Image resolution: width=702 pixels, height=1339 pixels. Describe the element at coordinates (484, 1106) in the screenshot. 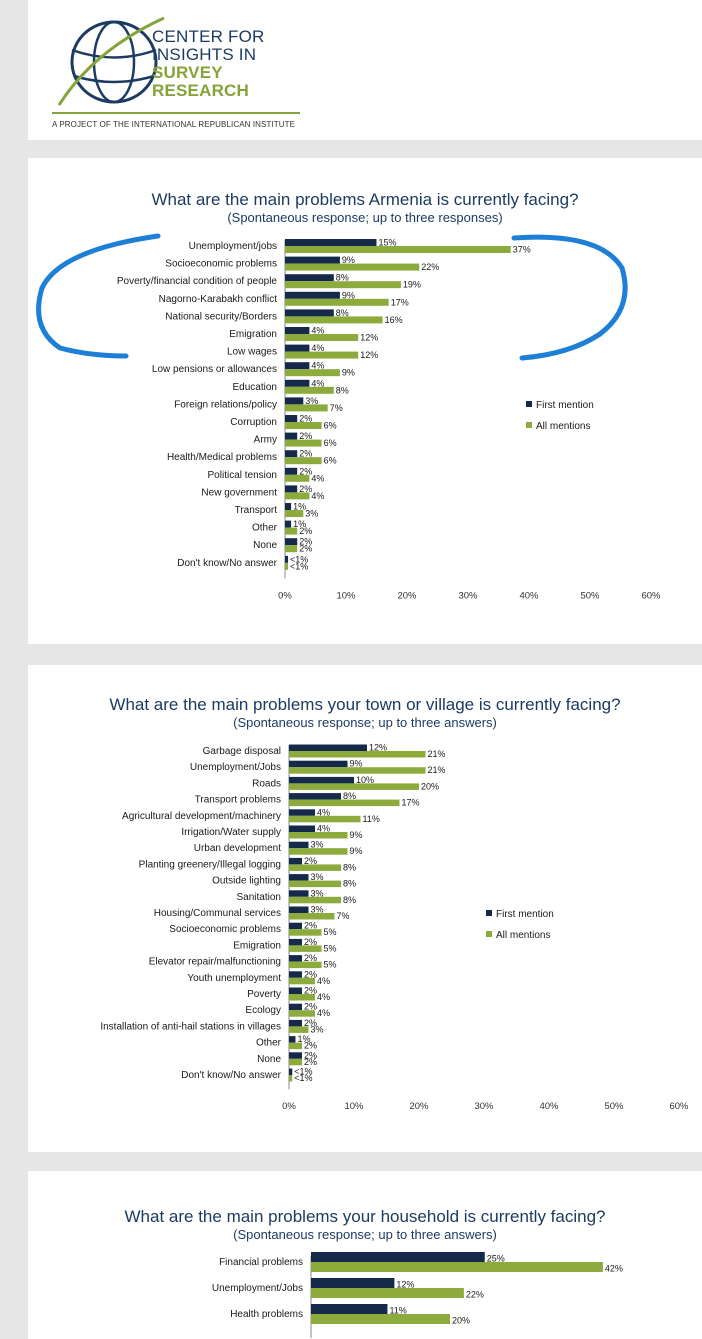

I see `x-tick-label: 30%` at that location.